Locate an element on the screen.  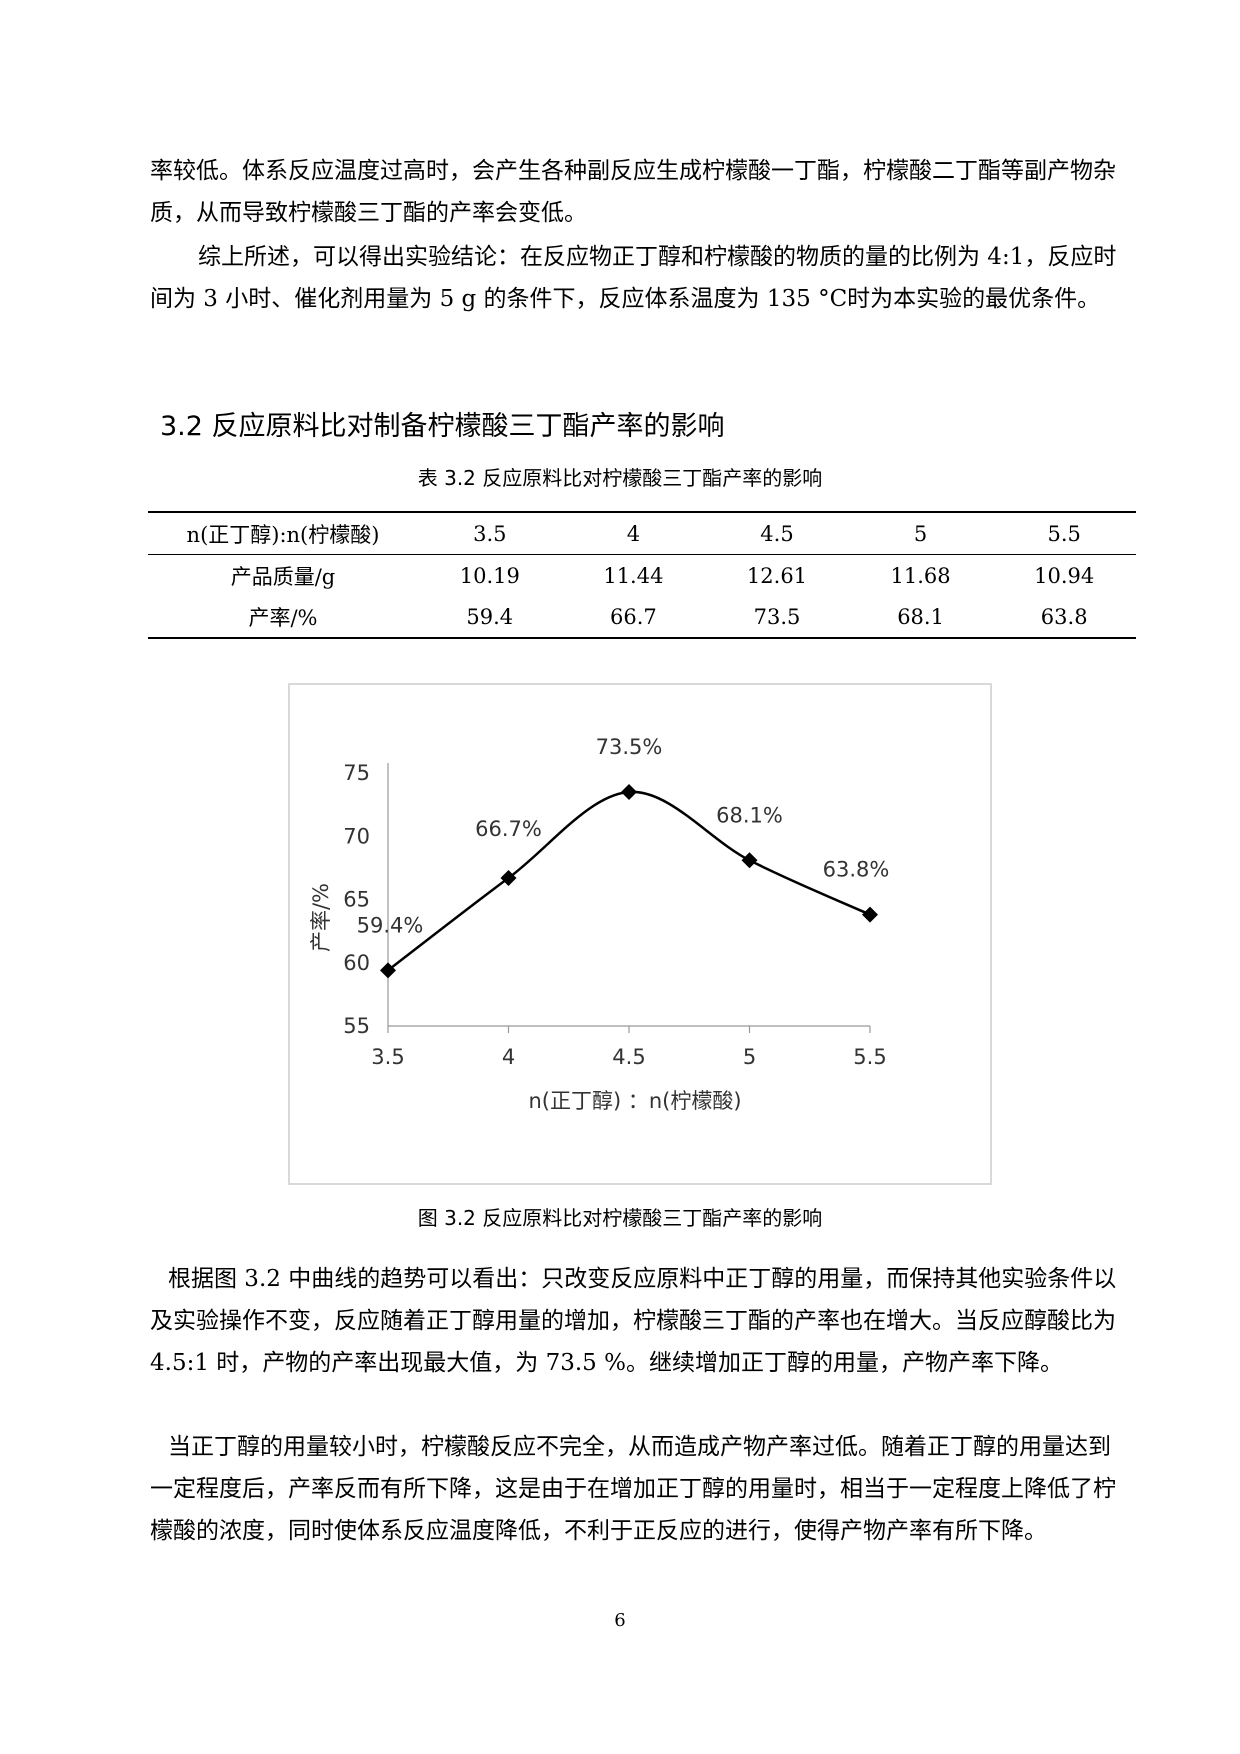
table-caption: 表 3.2 反应原料比对柠檬酸三丁酯产率的影响 is located at coordinates (620, 478).